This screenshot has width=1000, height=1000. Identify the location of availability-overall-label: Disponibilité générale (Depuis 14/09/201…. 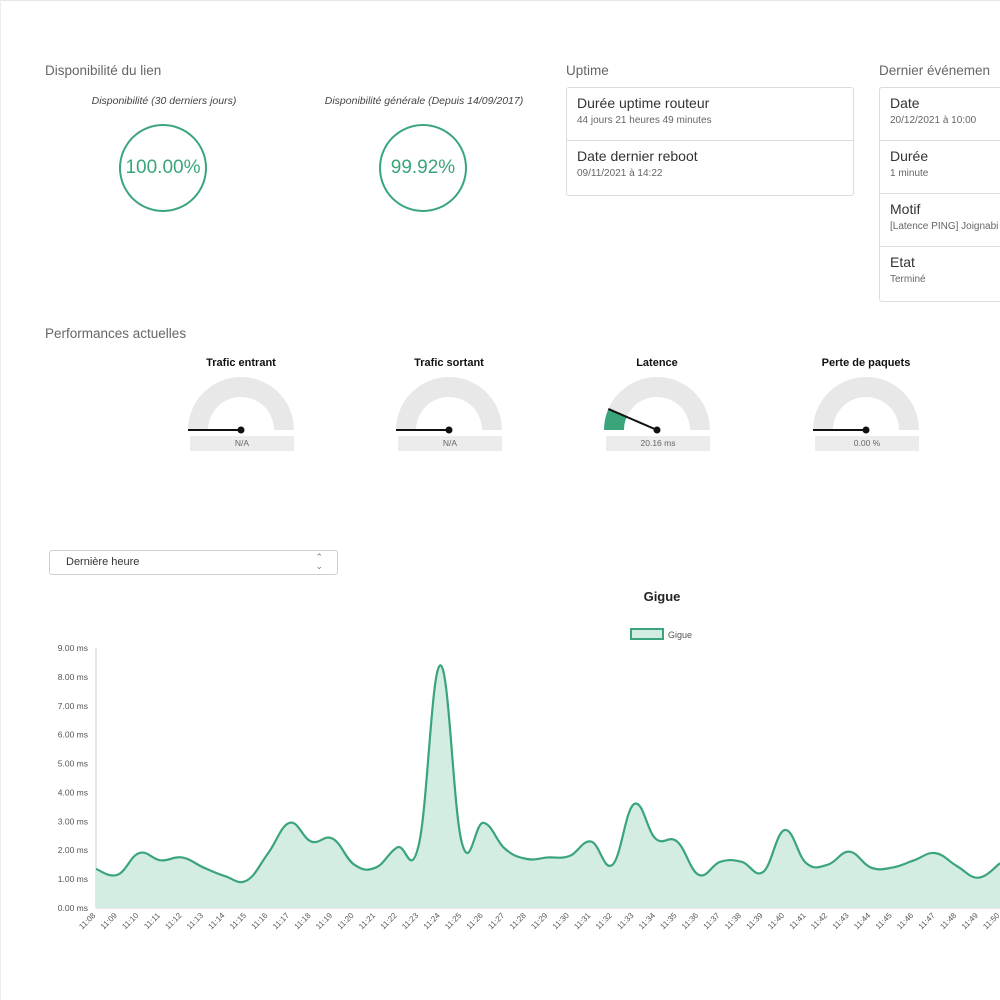
(424, 101).